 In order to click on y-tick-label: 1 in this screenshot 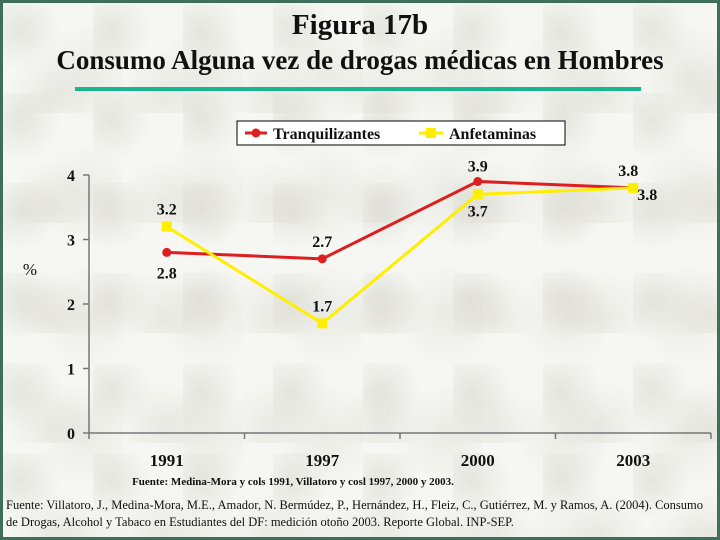, I will do `click(71, 370)`.